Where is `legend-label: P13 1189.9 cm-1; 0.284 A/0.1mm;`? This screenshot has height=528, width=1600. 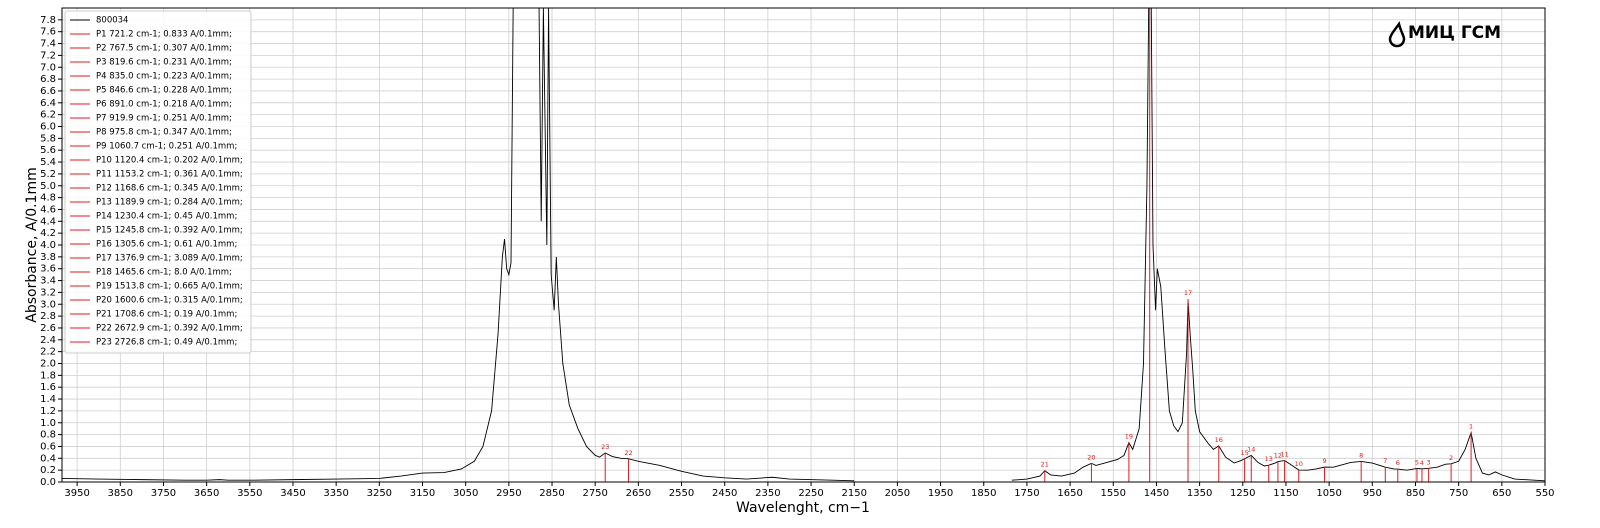 legend-label: P13 1189.9 cm-1; 0.284 A/0.1mm; is located at coordinates (169, 203).